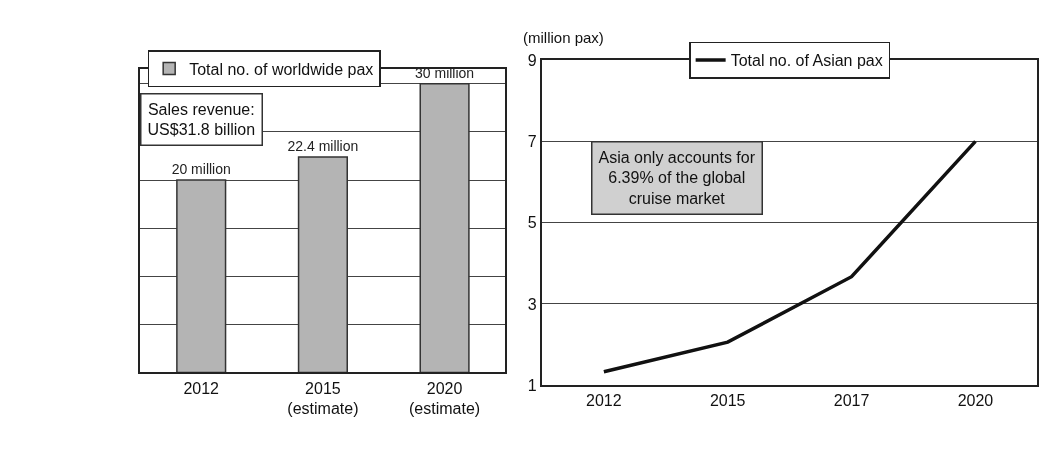  I want to click on x-tick-label: 2015 (estimate), so click(323, 398).